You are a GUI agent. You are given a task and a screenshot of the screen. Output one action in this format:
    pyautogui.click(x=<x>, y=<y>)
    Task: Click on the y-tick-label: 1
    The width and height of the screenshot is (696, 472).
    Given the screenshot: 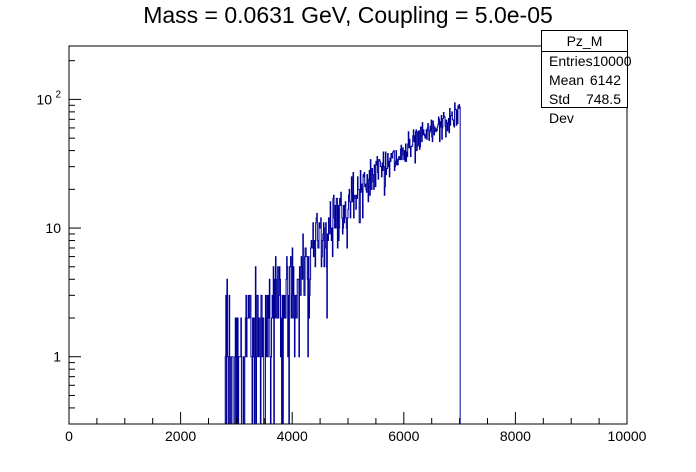 What is the action you would take?
    pyautogui.click(x=57, y=357)
    